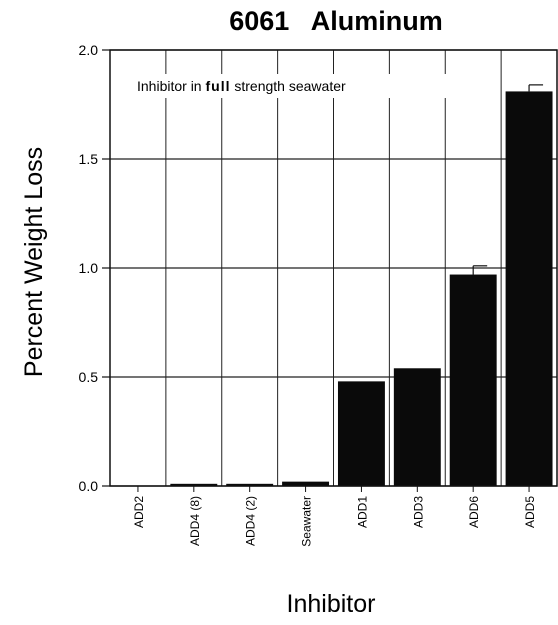  What do you see at coordinates (171, 86) in the screenshot?
I see `annotation-prefix: Inhibitor in` at bounding box center [171, 86].